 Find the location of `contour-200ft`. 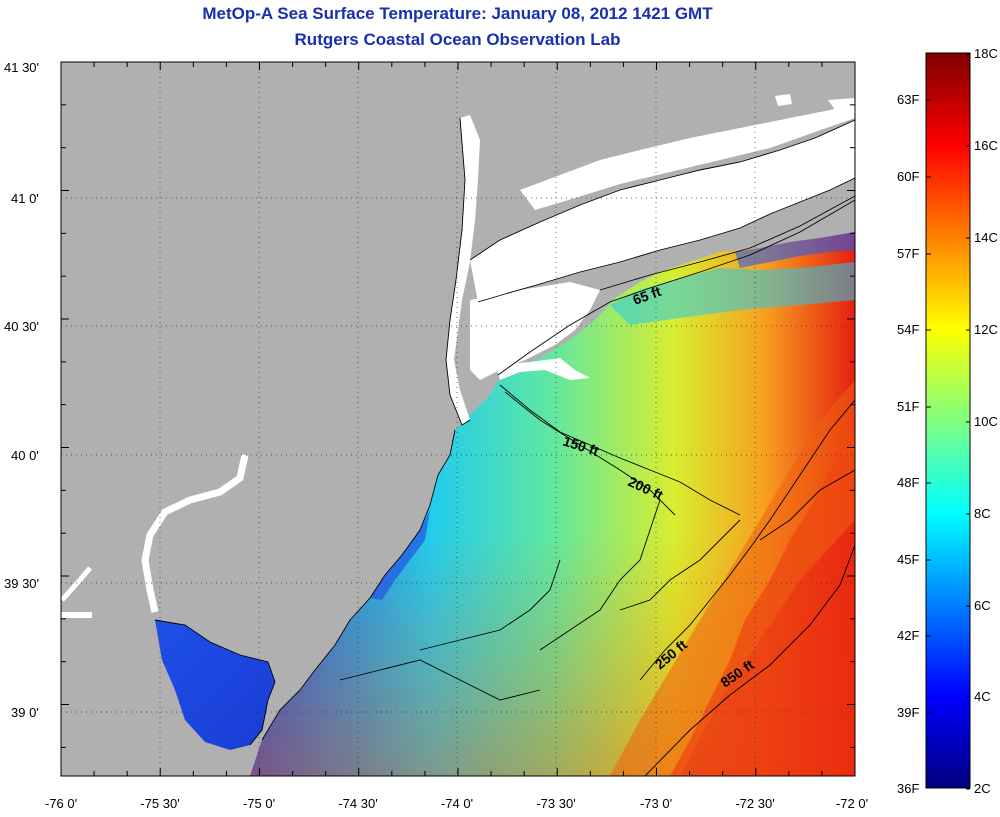

contour-200ft is located at coordinates (590, 453).